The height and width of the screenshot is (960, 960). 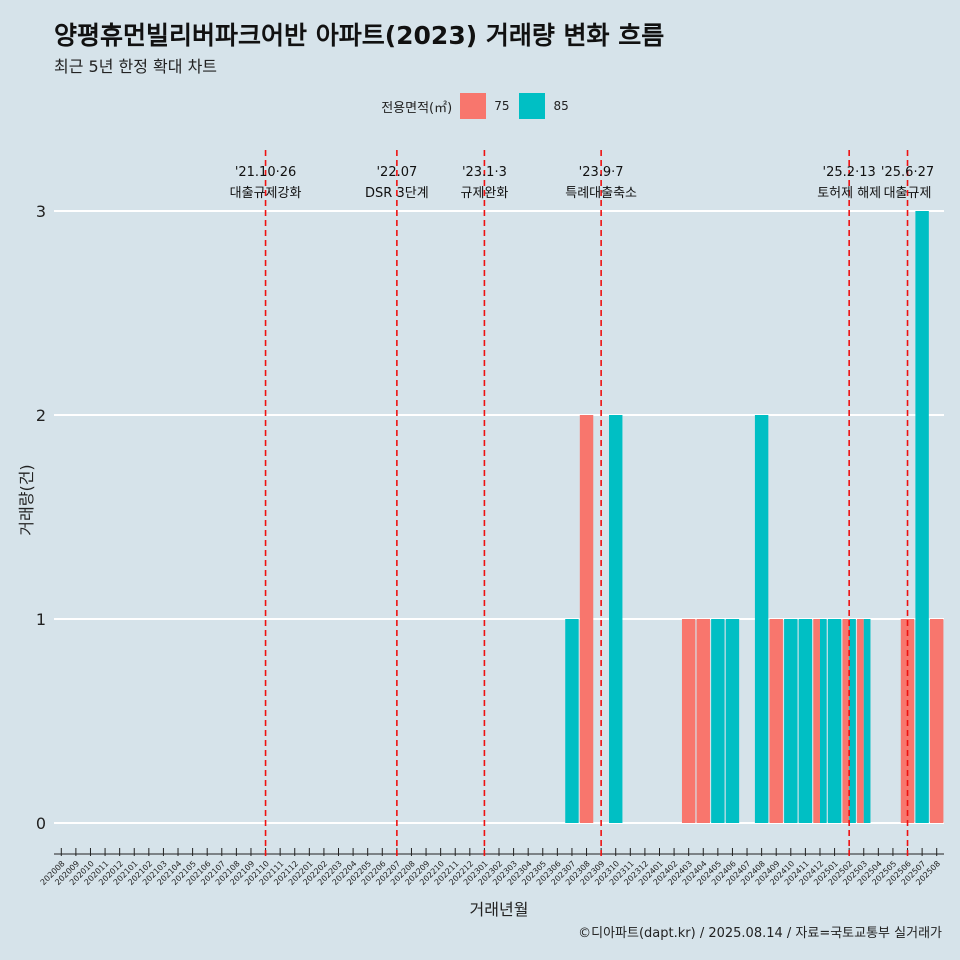 What do you see at coordinates (908, 193) in the screenshot?
I see `event-text-label: 대출규제` at bounding box center [908, 193].